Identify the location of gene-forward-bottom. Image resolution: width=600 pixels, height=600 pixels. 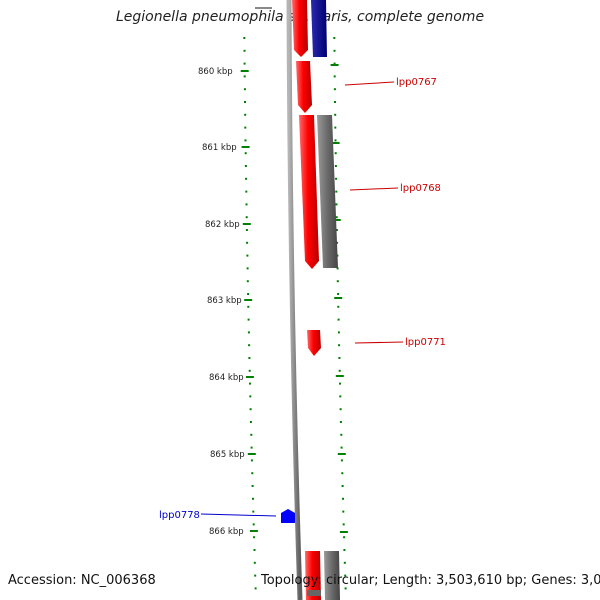
(313, 575).